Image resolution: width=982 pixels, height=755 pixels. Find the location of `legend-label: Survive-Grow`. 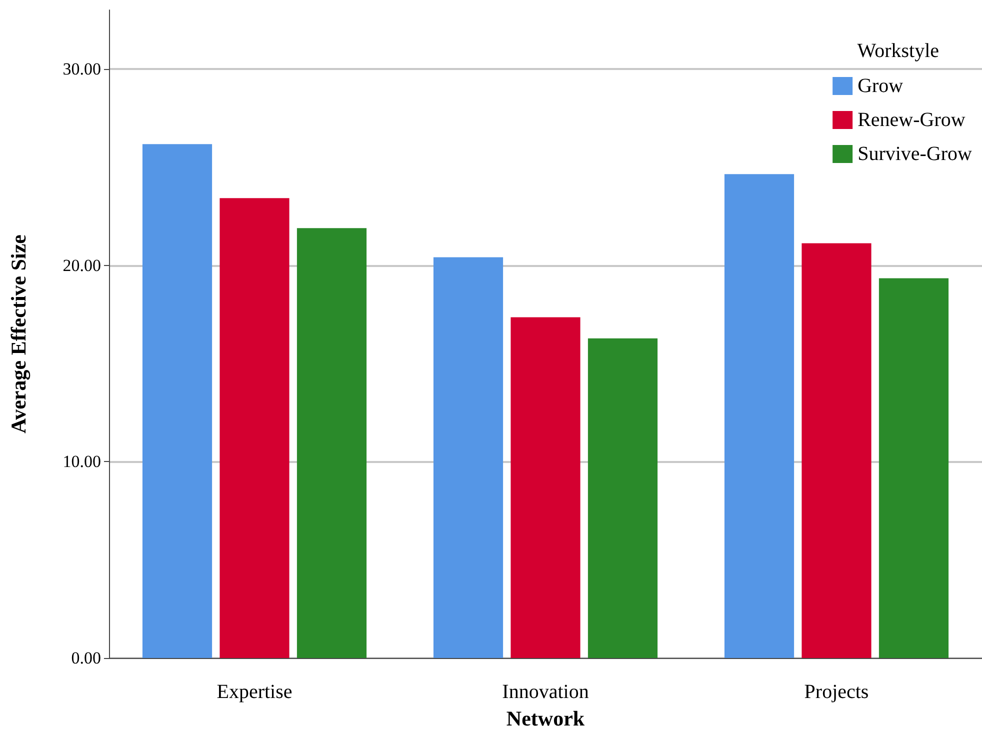

legend-label: Survive-Grow is located at coordinates (915, 154).